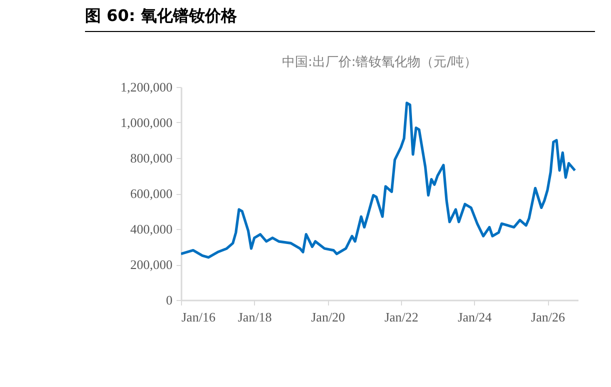 This screenshot has width=611, height=387. What do you see at coordinates (475, 317) in the screenshot?
I see `x-tick-label: Jan/24` at bounding box center [475, 317].